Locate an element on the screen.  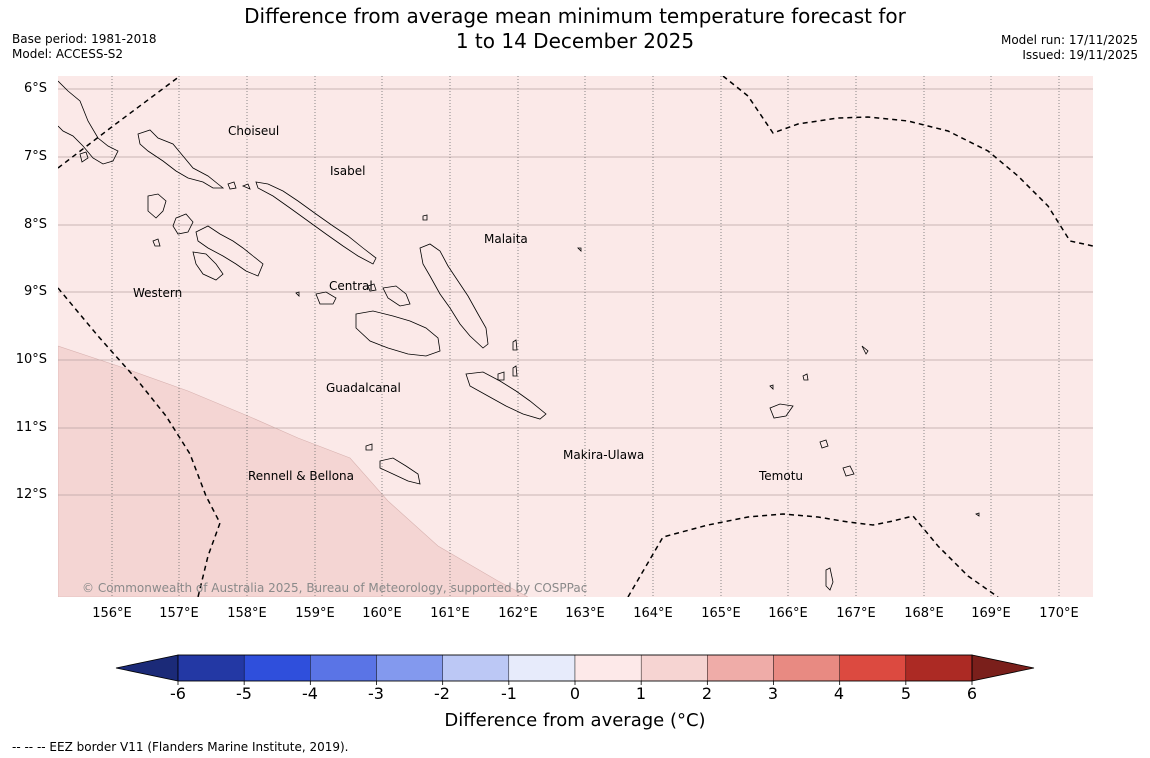
lon-label-158e: 158°E is located at coordinates (247, 613).